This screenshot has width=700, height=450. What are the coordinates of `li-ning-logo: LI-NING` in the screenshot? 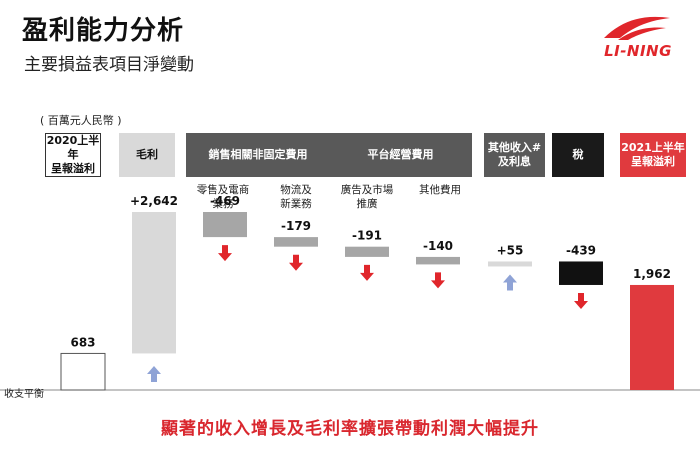 It's located at (638, 37).